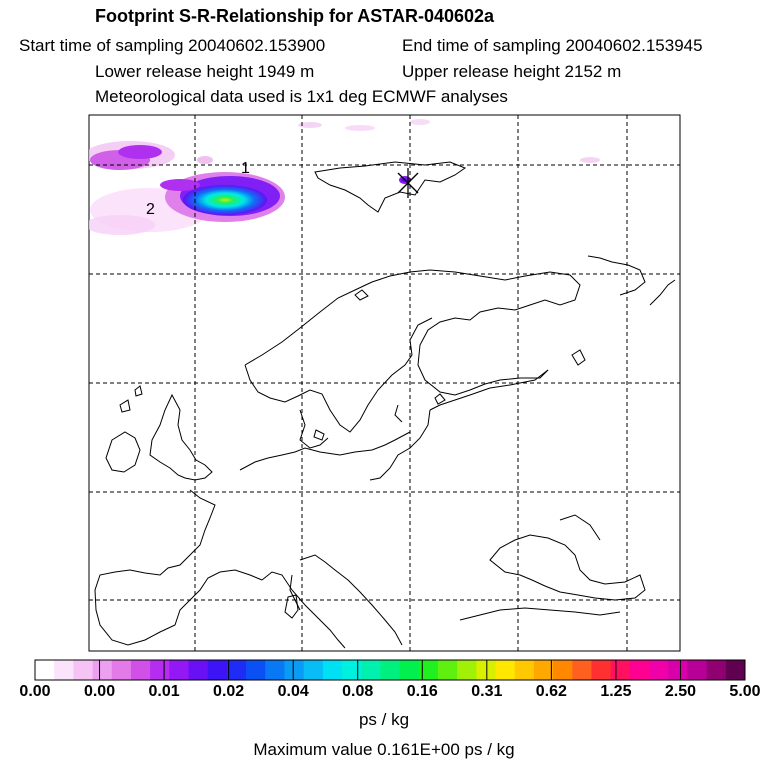 The image size is (768, 768). I want to click on contour-label-1: 1, so click(245, 168).